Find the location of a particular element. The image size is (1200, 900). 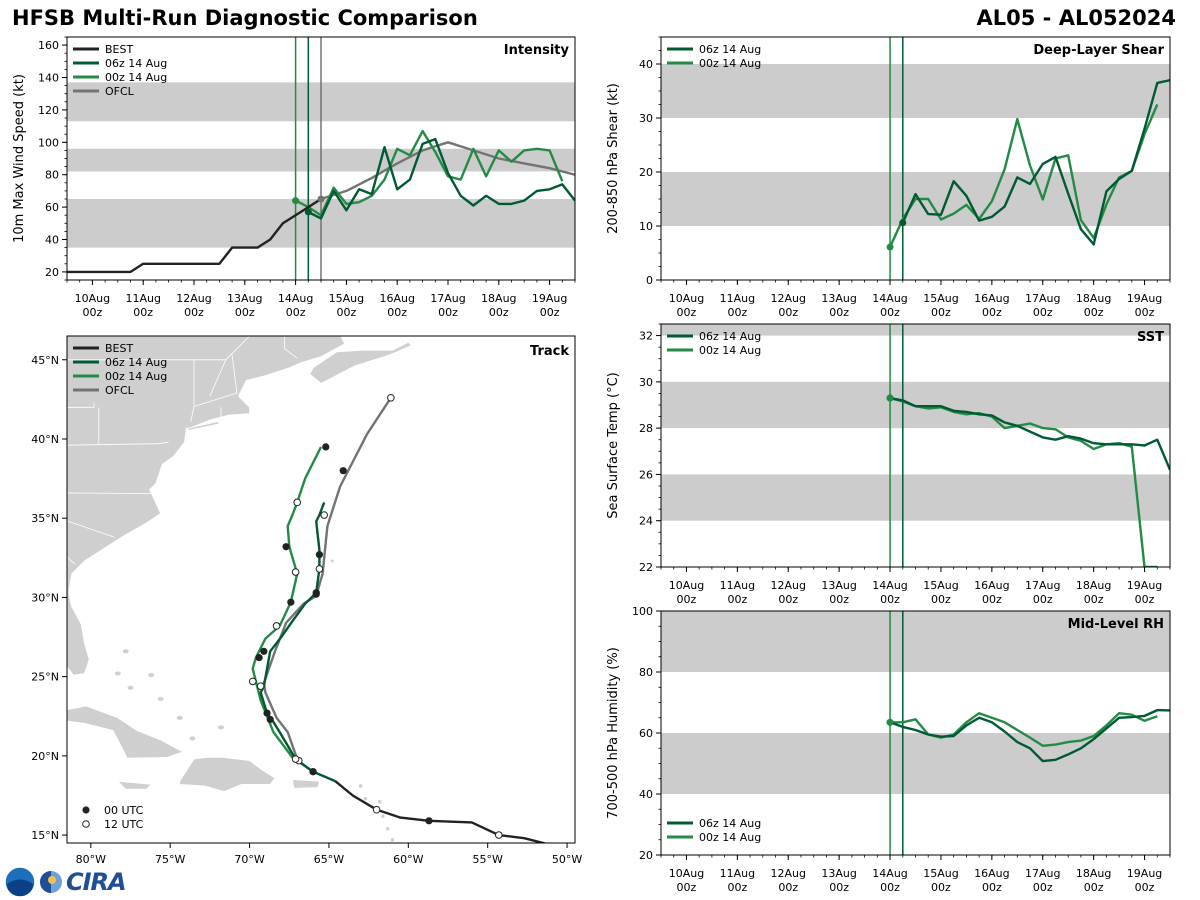

legend-marker-00utc is located at coordinates (86, 810).